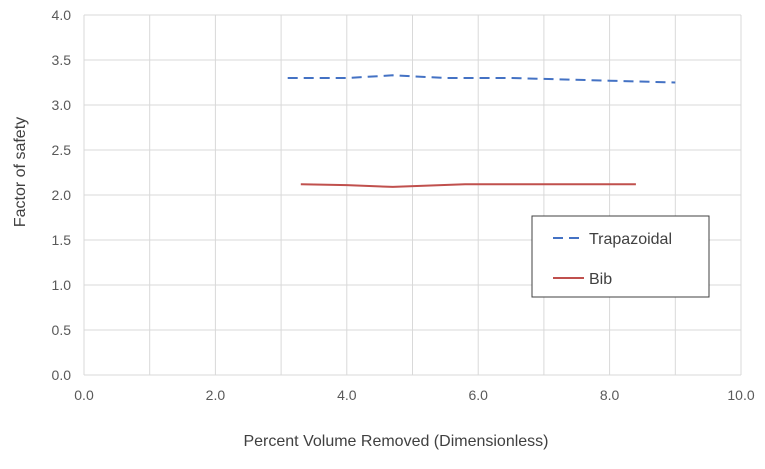  Describe the element at coordinates (62, 375) in the screenshot. I see `y-tick-label: 0.0` at that location.